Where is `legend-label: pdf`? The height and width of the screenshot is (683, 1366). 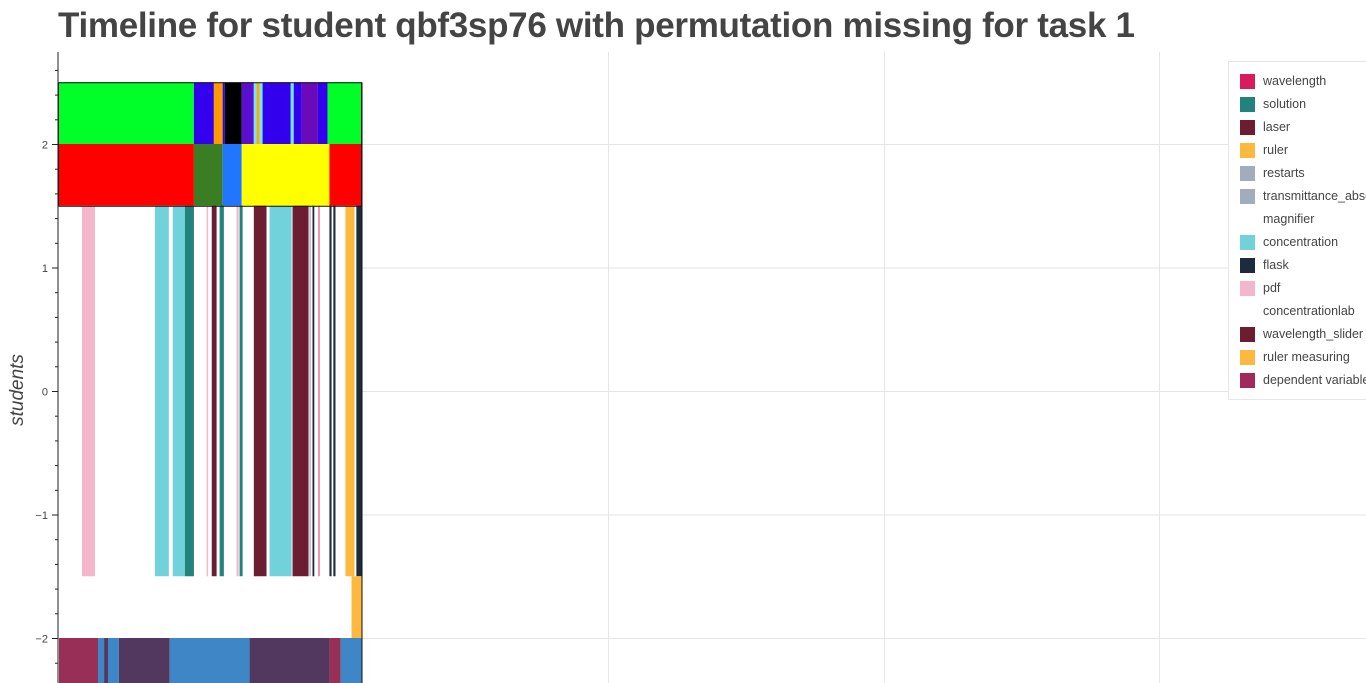 legend-label: pdf is located at coordinates (1272, 288).